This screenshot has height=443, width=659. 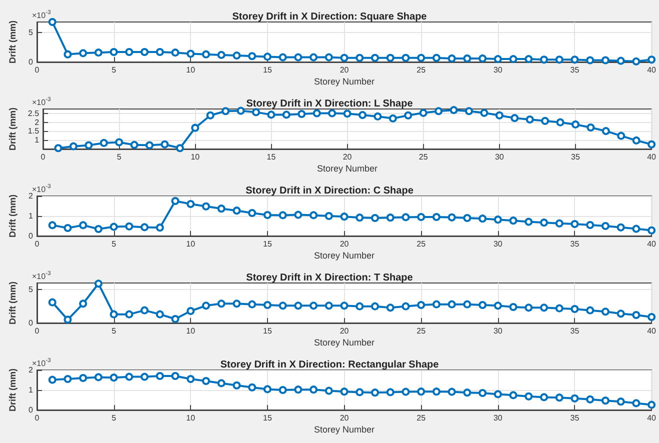 I want to click on y-axis-title: Drift (mm), so click(x=13, y=42).